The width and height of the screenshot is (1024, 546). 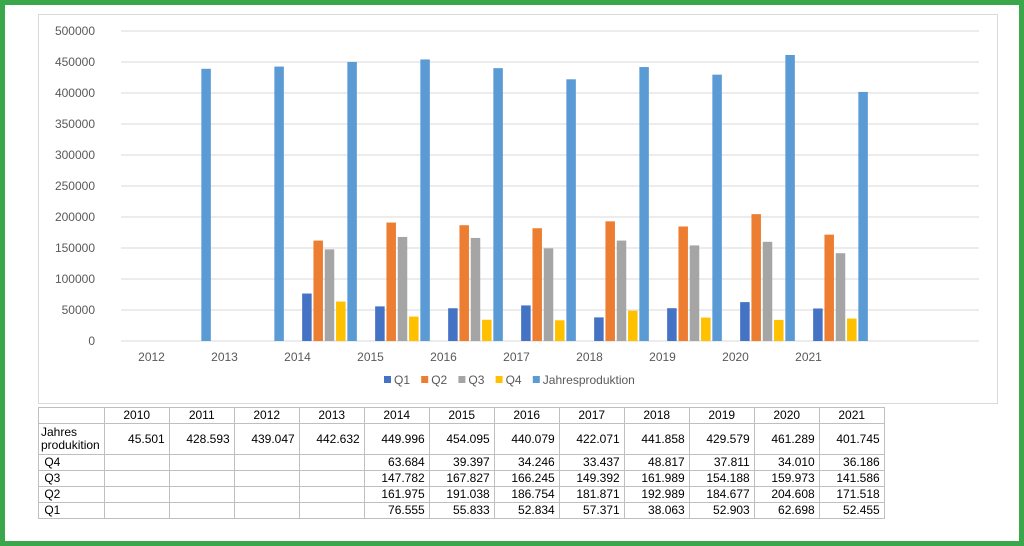 What do you see at coordinates (380, 323) in the screenshot?
I see `bar-q1-2015` at bounding box center [380, 323].